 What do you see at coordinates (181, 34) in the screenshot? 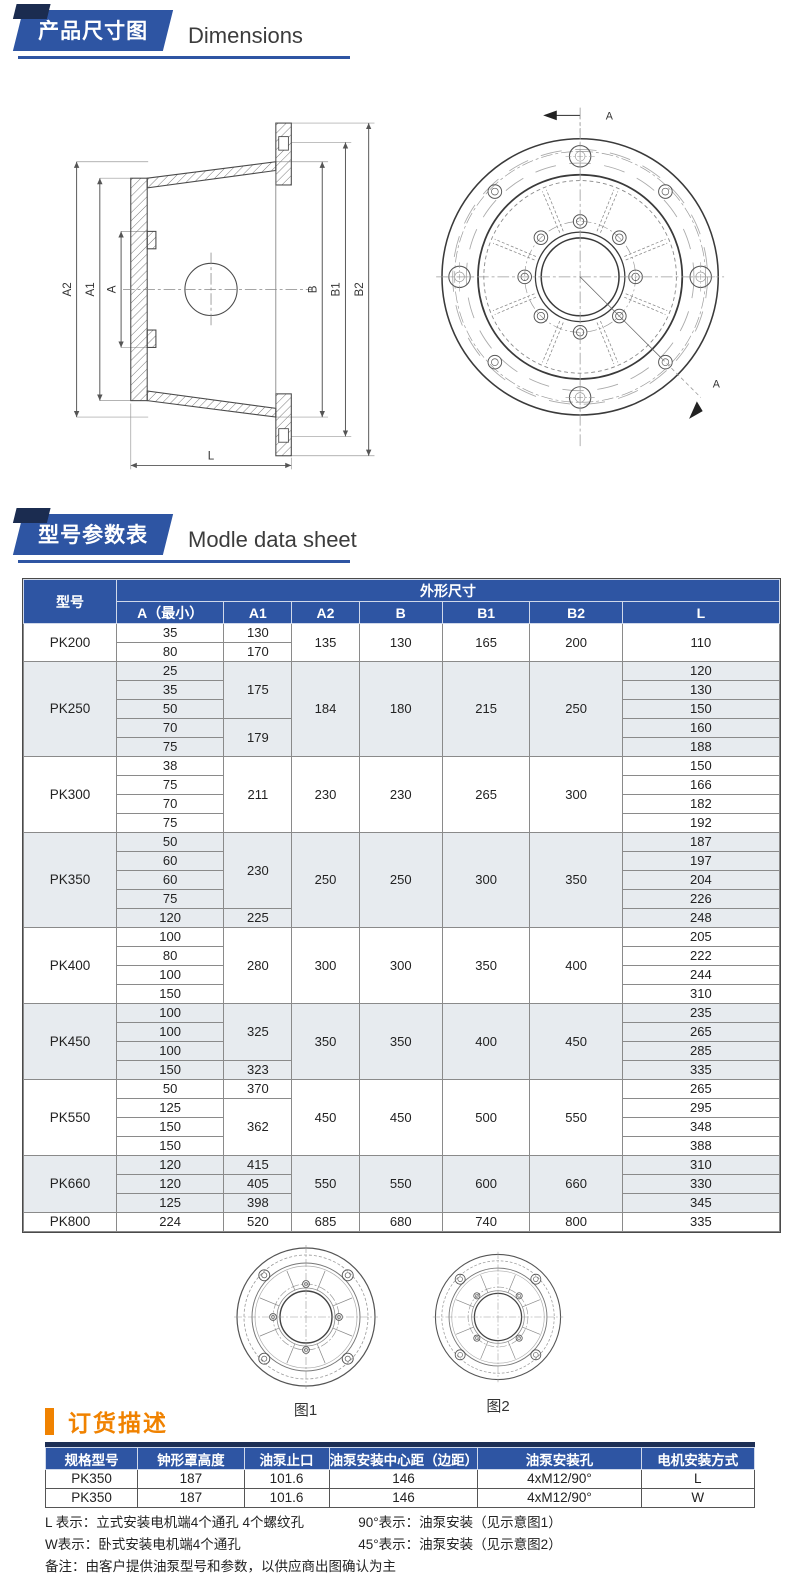
I see `section-banner-dimensions: 产品尺寸图 Dimensions` at bounding box center [181, 34].